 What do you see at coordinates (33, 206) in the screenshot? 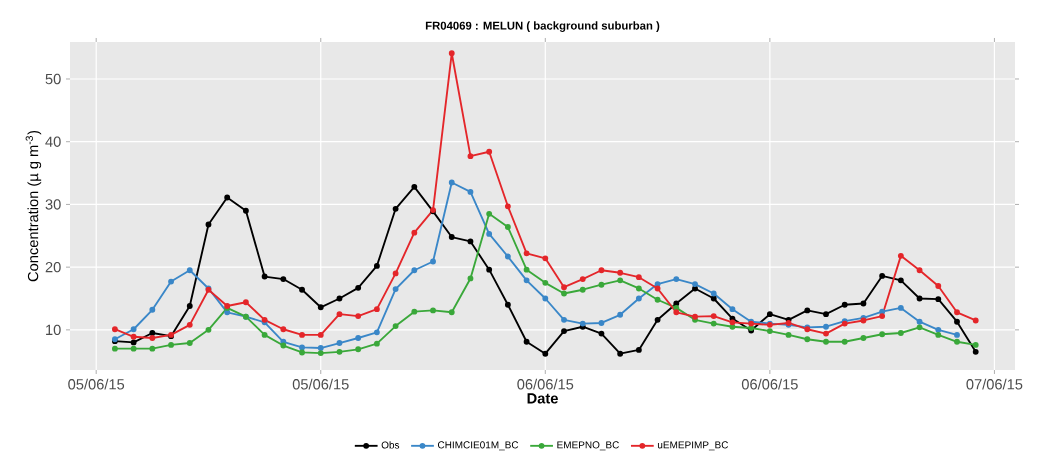
I see `y-axis-title: Concentration (µ g m$^{-3}$)` at bounding box center [33, 206].